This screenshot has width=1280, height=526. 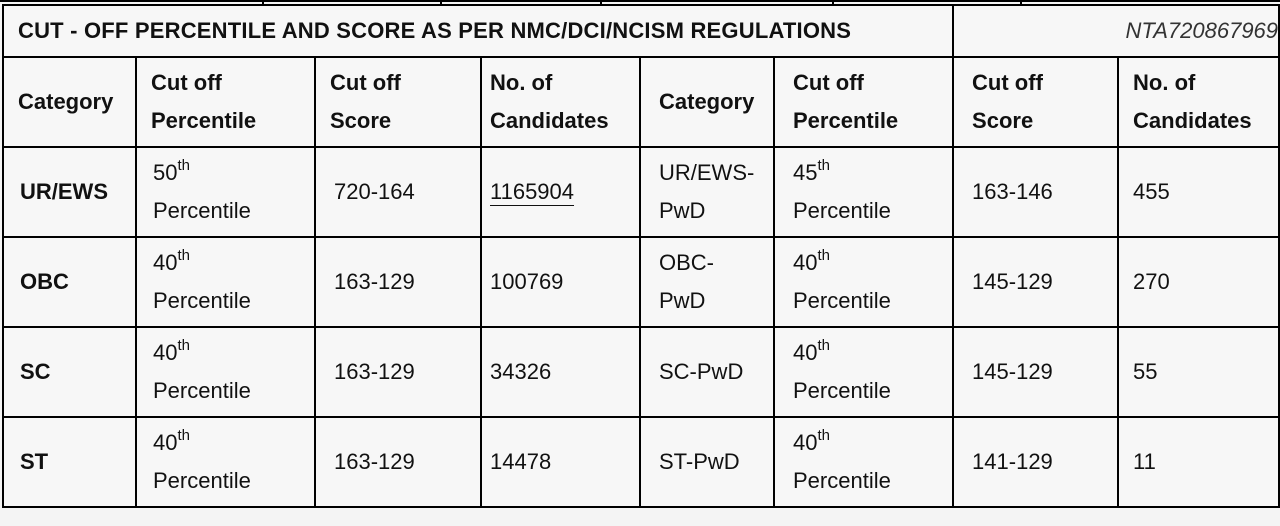 I want to click on header-score-left: Cut off Score, so click(x=398, y=102).